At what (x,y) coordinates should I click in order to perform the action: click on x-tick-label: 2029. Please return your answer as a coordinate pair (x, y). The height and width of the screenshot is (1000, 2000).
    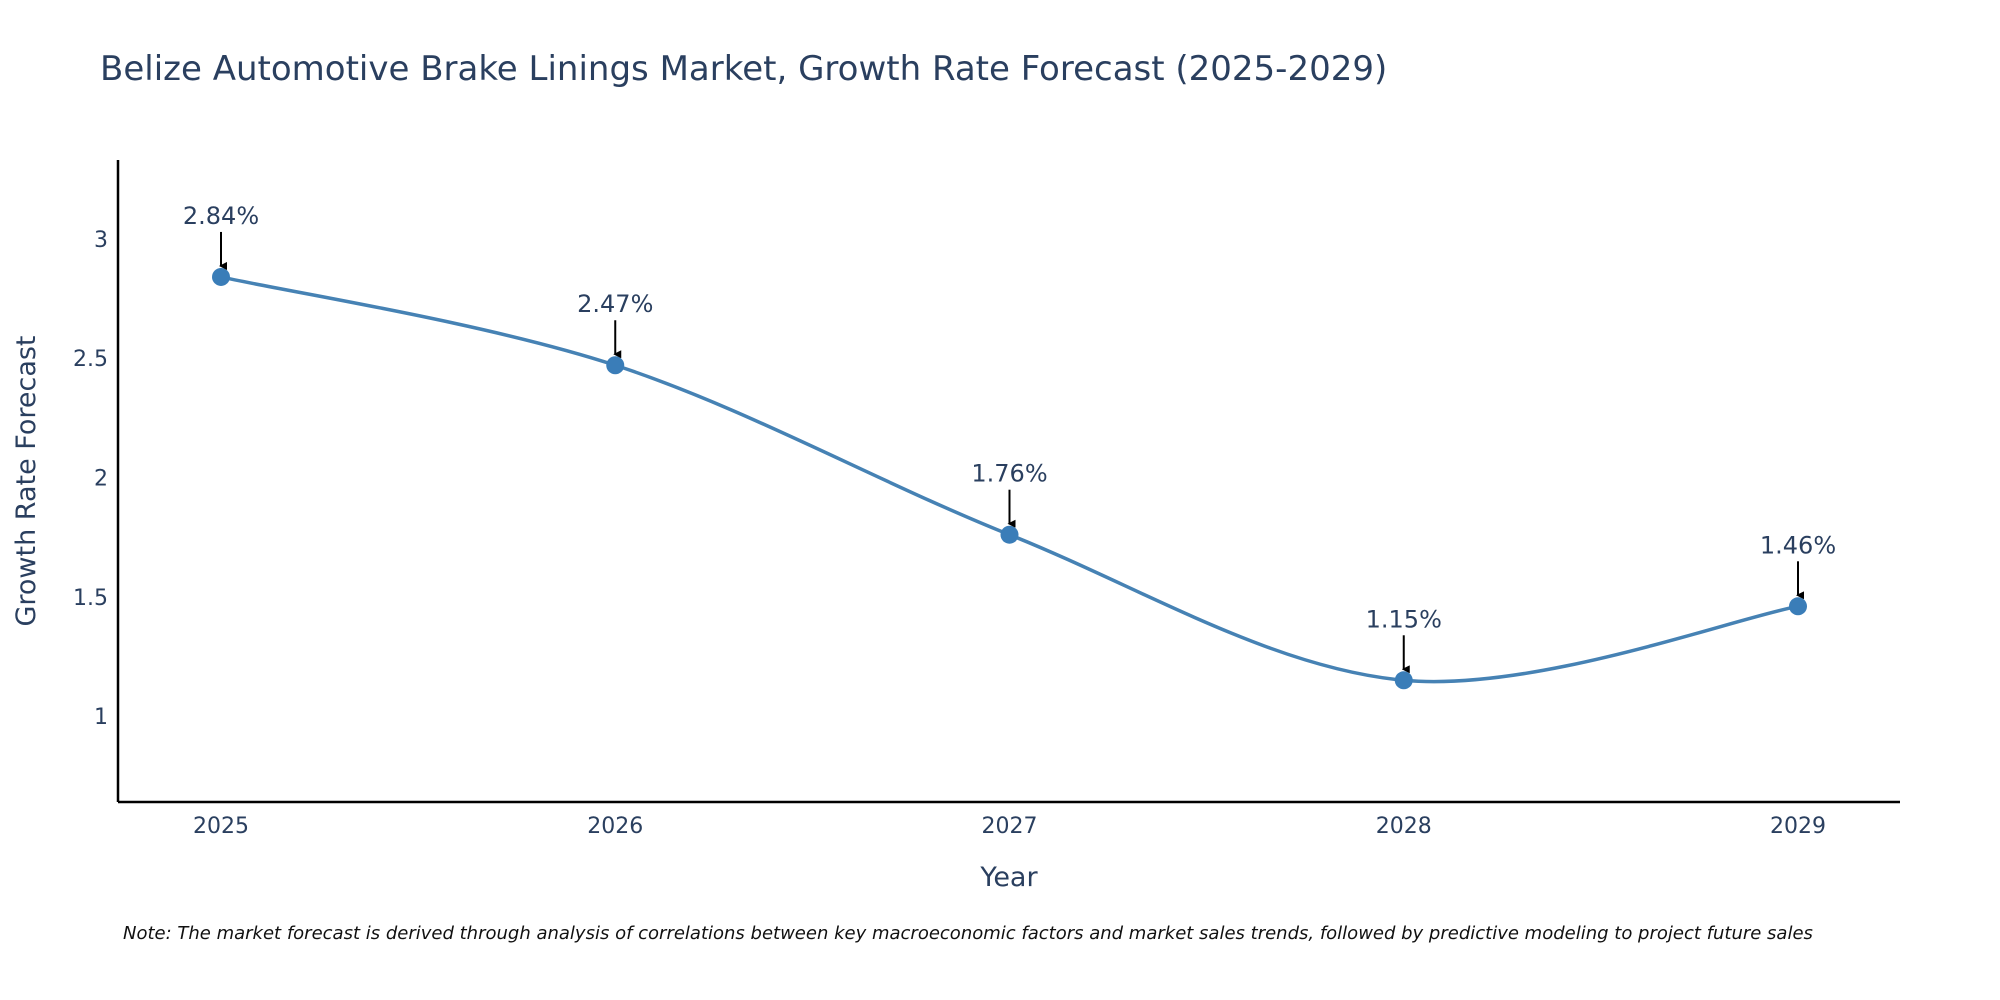
    Looking at the image, I should click on (1798, 826).